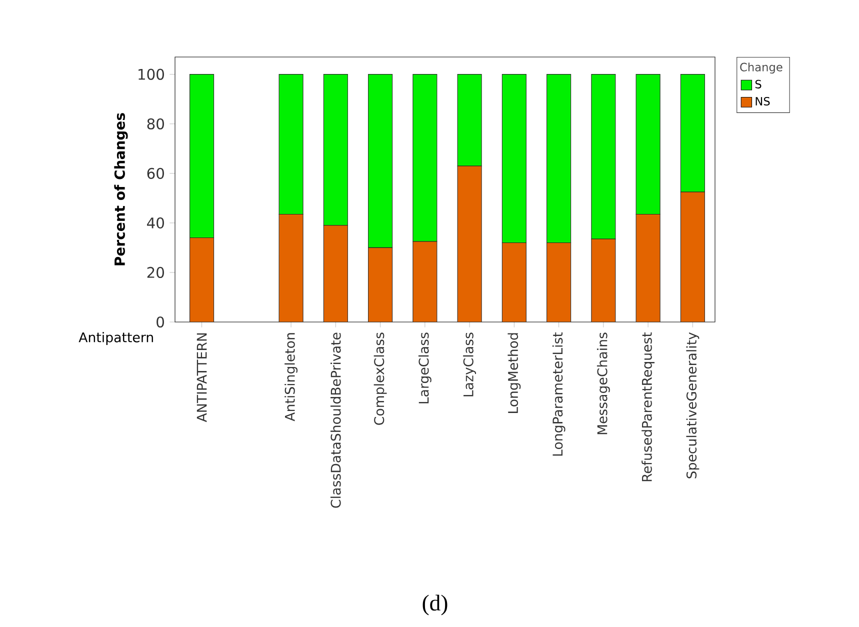  What do you see at coordinates (115, 338) in the screenshot?
I see `x-axis-title: Antipattern` at bounding box center [115, 338].